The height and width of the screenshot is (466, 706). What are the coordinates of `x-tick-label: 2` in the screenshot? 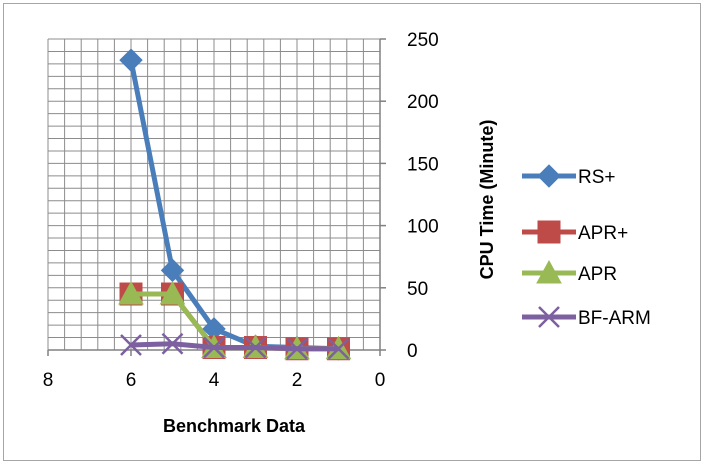 It's located at (297, 380).